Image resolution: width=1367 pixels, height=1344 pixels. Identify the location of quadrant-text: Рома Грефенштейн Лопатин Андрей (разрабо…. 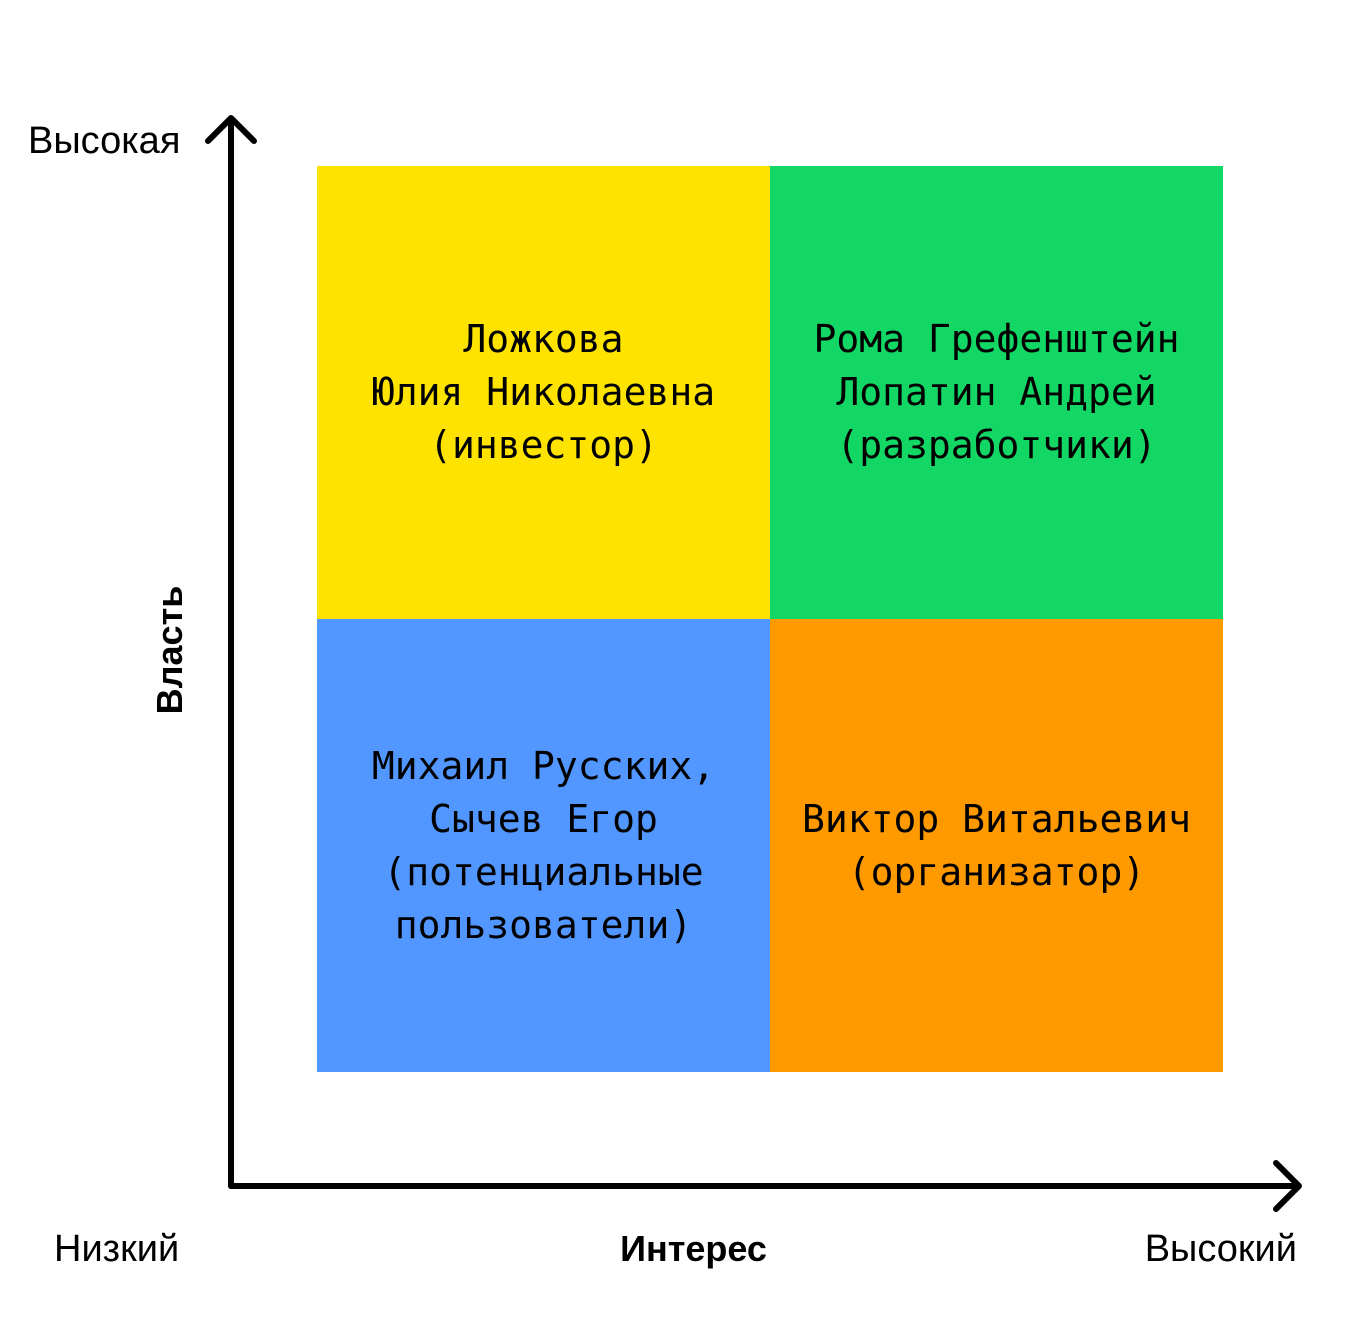
(996, 392).